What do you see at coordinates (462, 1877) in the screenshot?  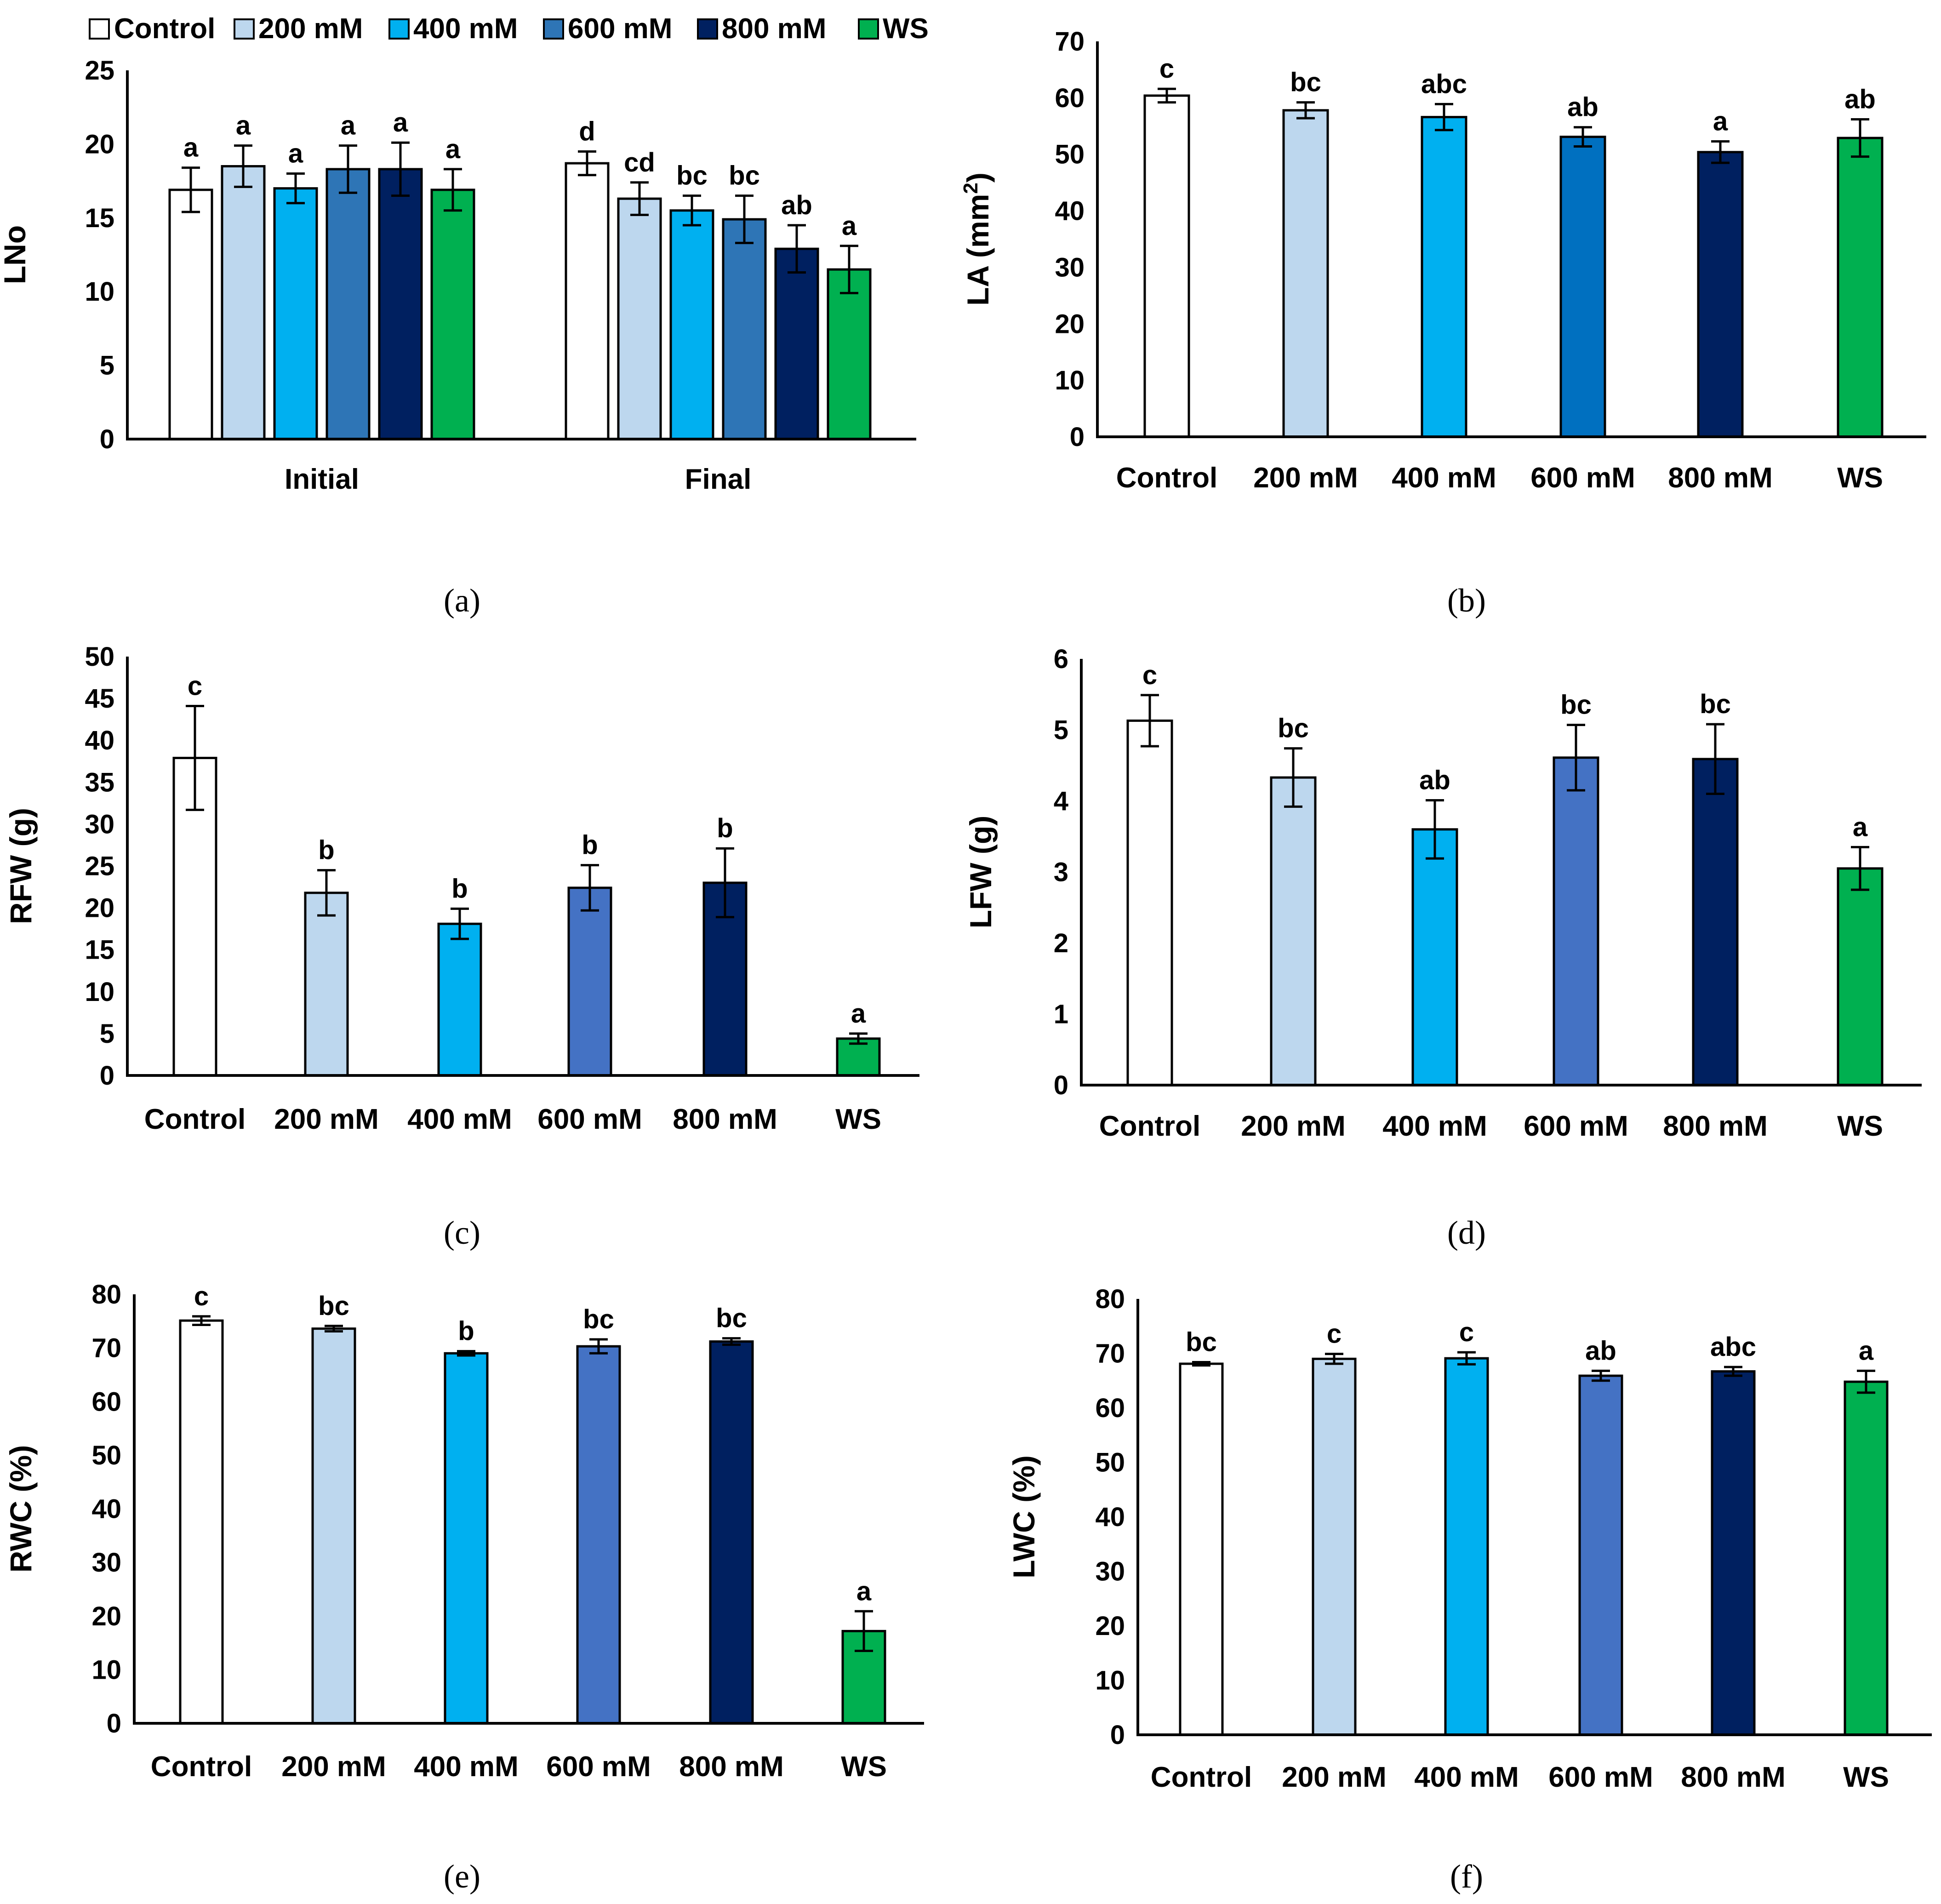 I see `panel-caption: (e)` at bounding box center [462, 1877].